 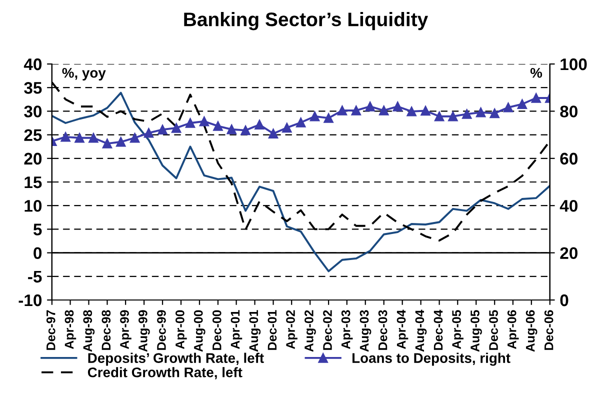 I want to click on x-tick-label: Aug-98, so click(x=89, y=331).